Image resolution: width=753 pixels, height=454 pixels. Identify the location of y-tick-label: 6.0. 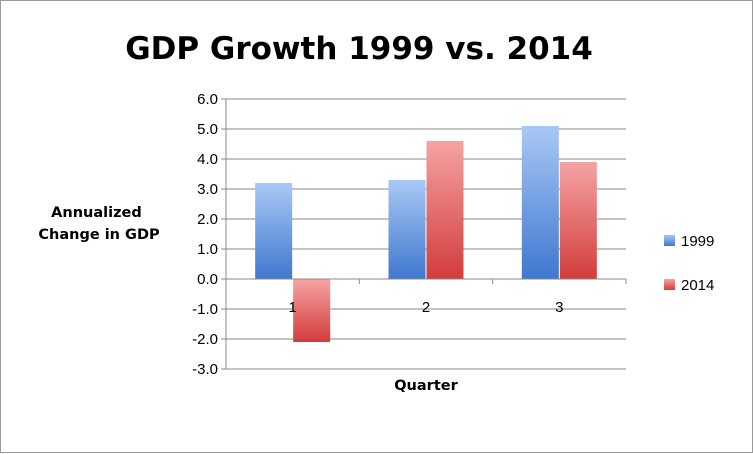
(207, 99).